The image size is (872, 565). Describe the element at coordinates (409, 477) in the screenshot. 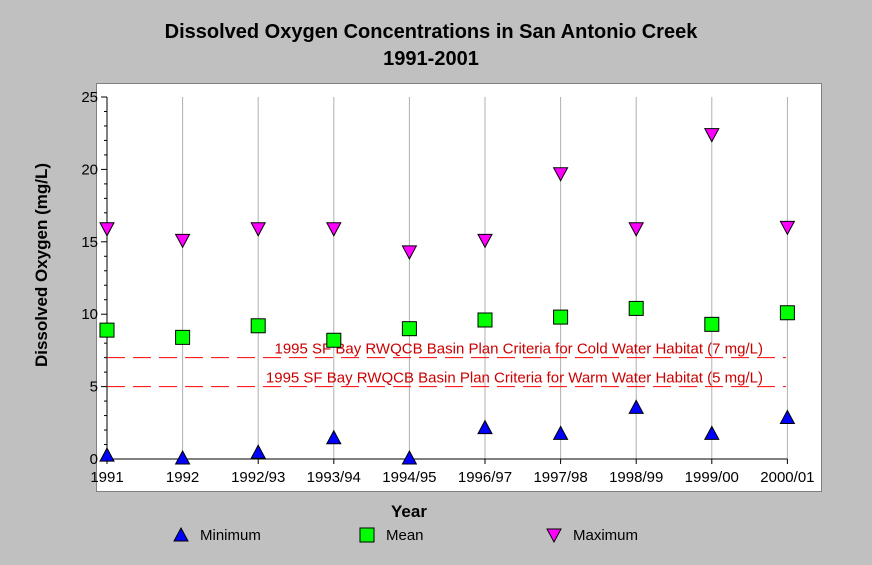

I see `x-tick-label: 1994/95` at that location.